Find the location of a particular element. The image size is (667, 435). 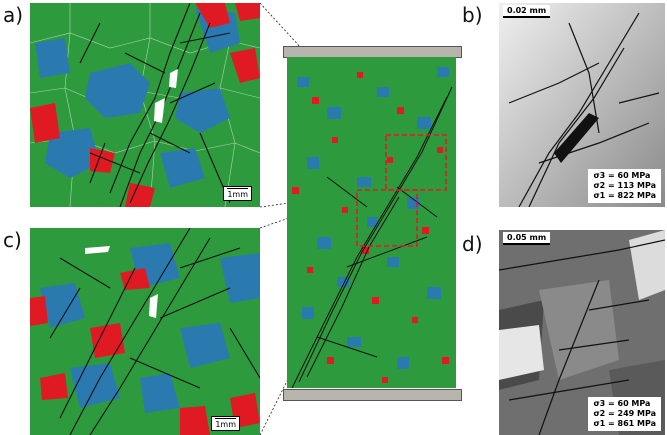

panel-c-scale-bar: 1mm is located at coordinates (225, 423).